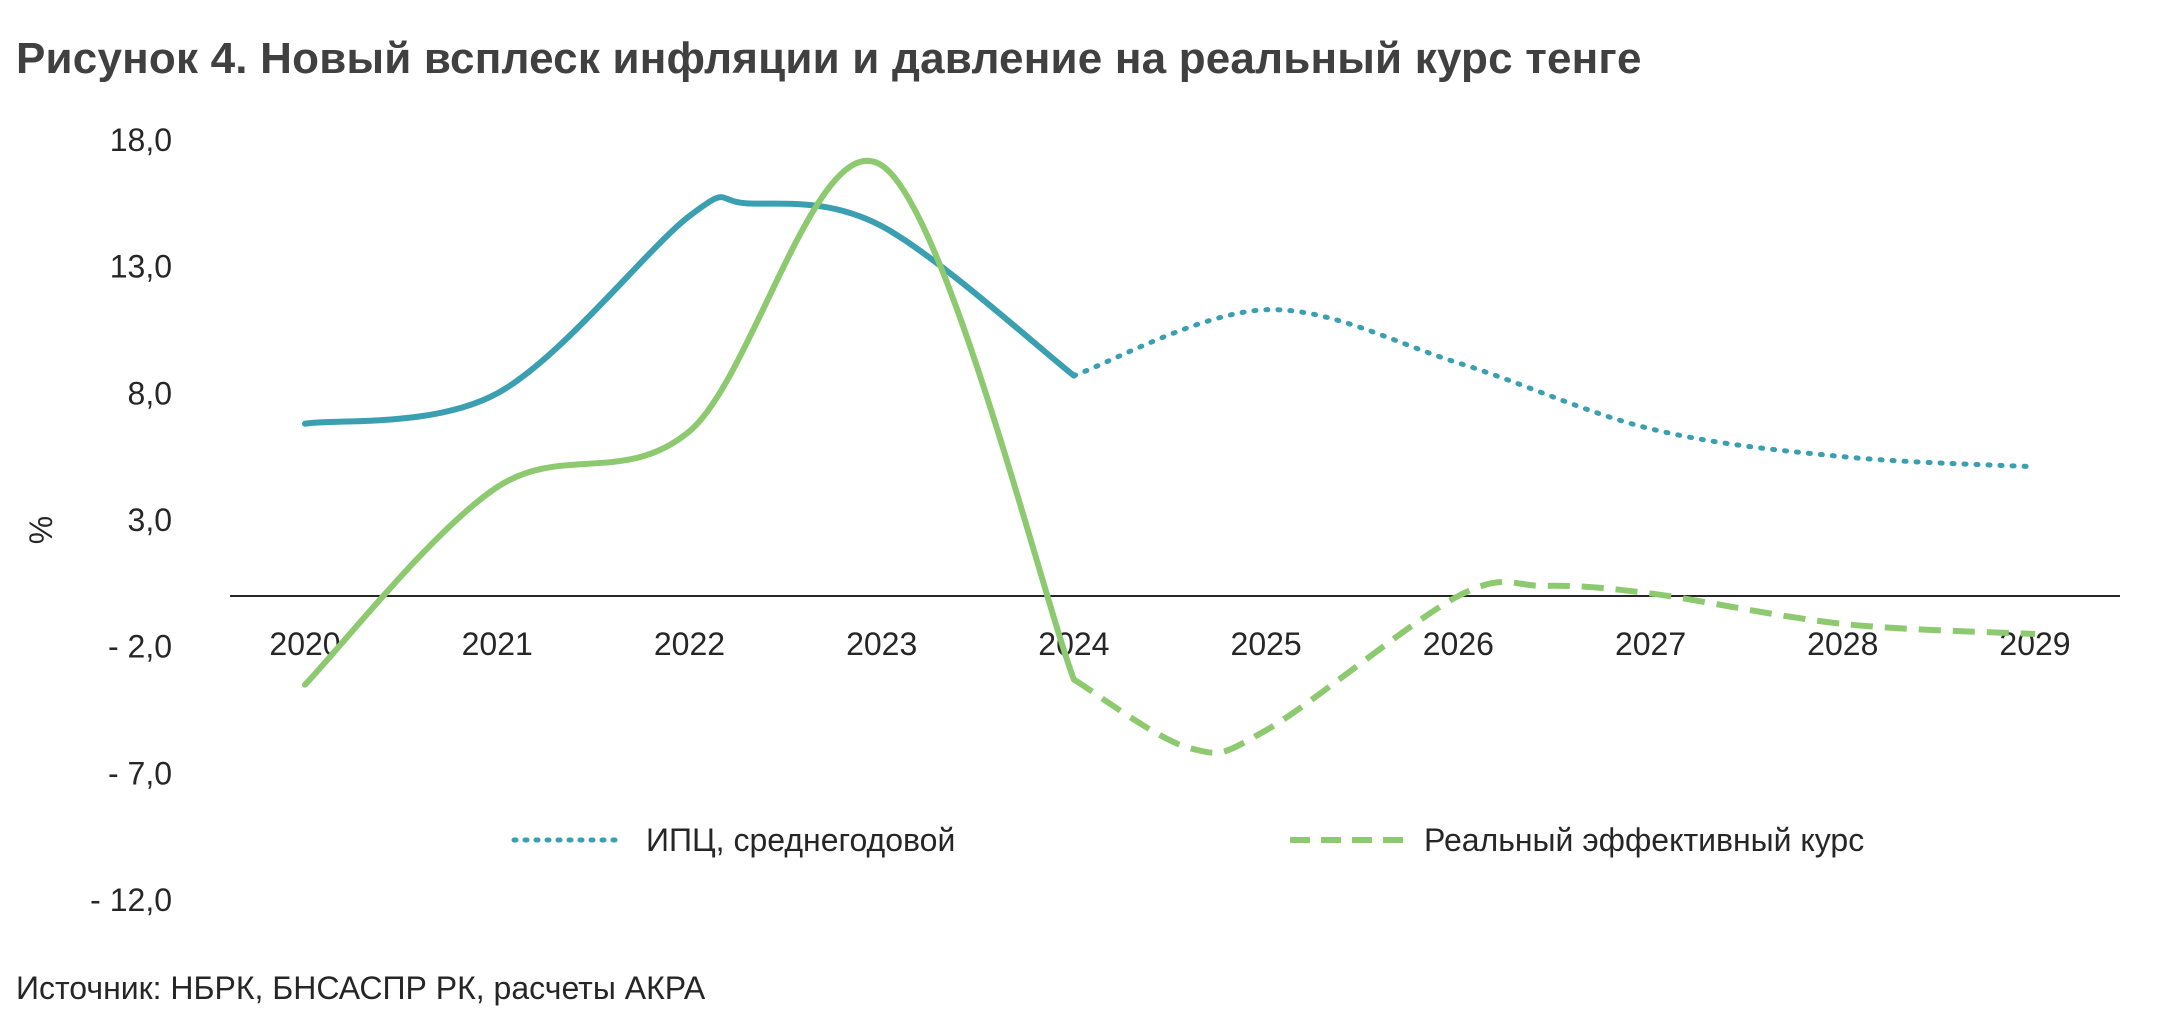 The image size is (2160, 1028). Describe the element at coordinates (1458, 644) in the screenshot. I see `x-tick-label: 2026` at that location.